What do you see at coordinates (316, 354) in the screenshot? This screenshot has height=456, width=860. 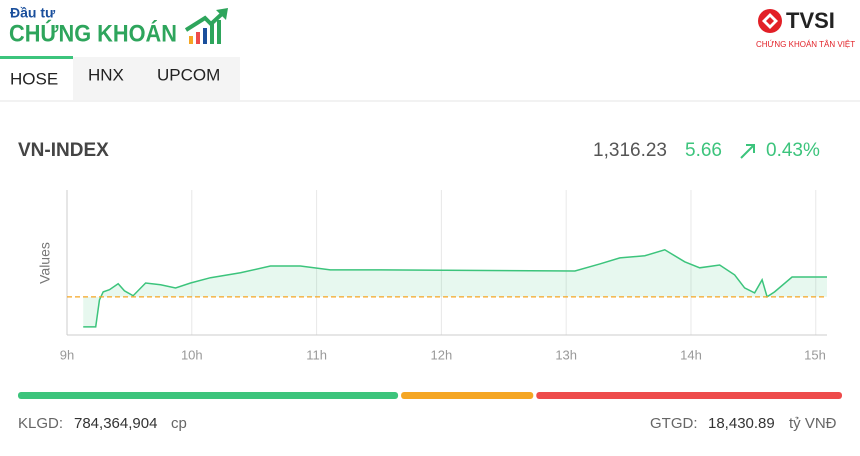 I see `x-tick-label: 11h` at bounding box center [316, 354].